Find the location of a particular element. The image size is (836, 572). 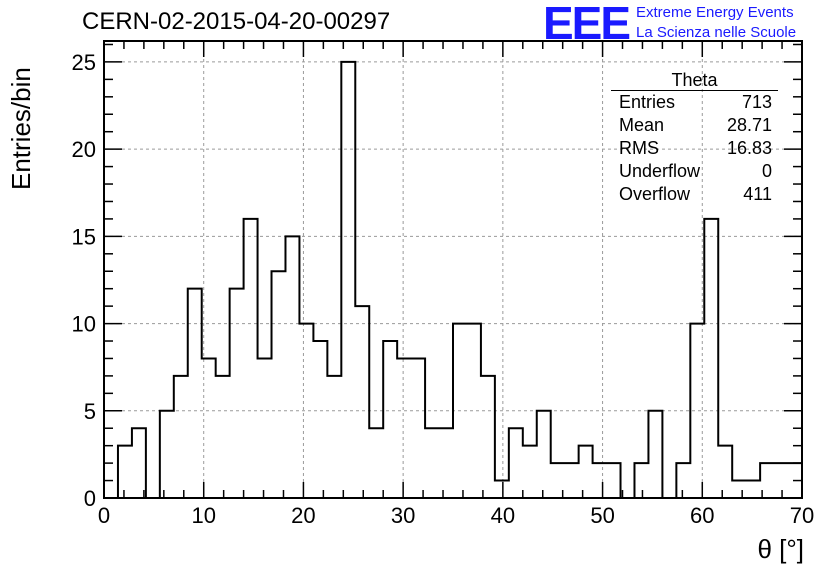

y-tick-label: 0 is located at coordinates (90, 498).